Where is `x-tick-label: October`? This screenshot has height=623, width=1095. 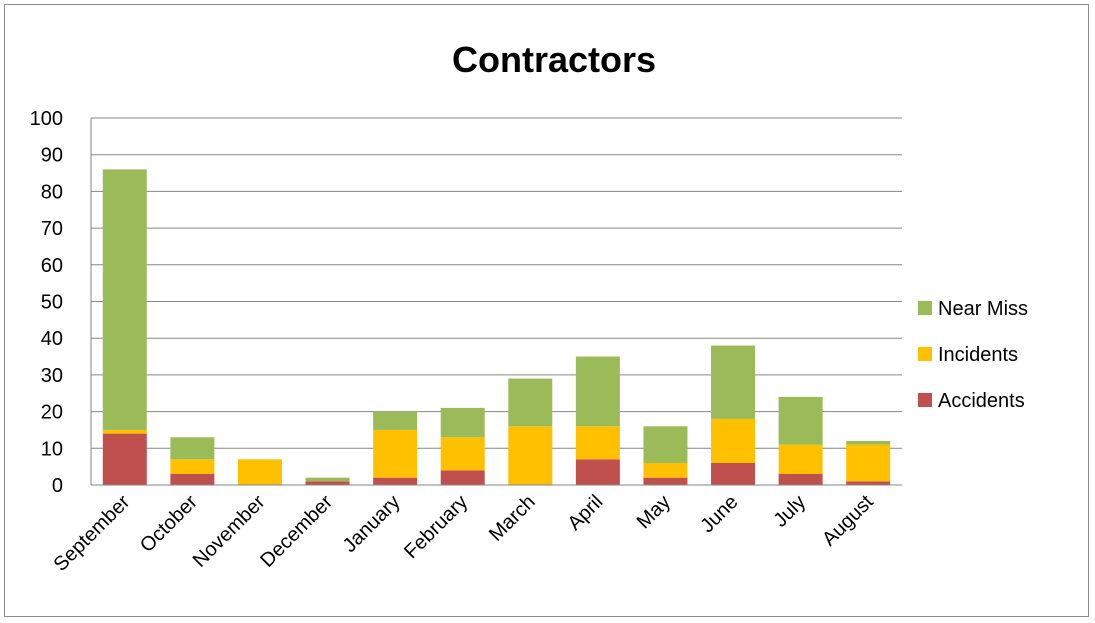
x-tick-label: October is located at coordinates (169, 524).